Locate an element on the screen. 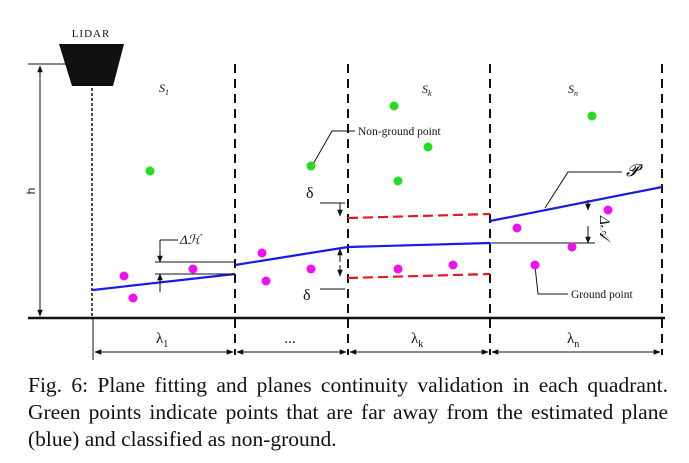 Image resolution: width=689 pixels, height=463 pixels. caption-prefix: Fig. 6: is located at coordinates (58, 385).